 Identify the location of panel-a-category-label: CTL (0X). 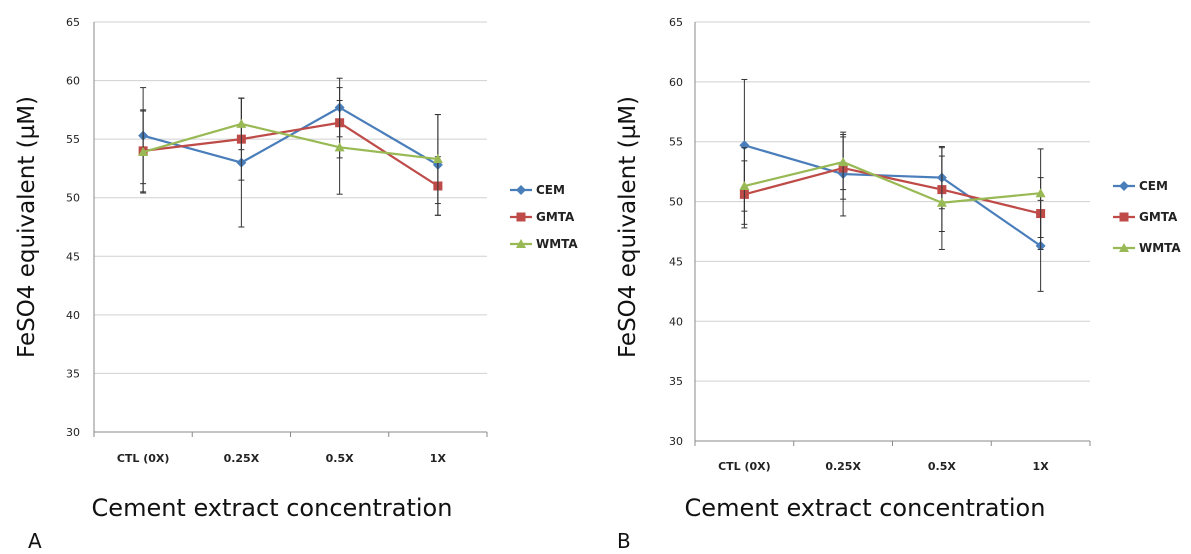
(143, 458).